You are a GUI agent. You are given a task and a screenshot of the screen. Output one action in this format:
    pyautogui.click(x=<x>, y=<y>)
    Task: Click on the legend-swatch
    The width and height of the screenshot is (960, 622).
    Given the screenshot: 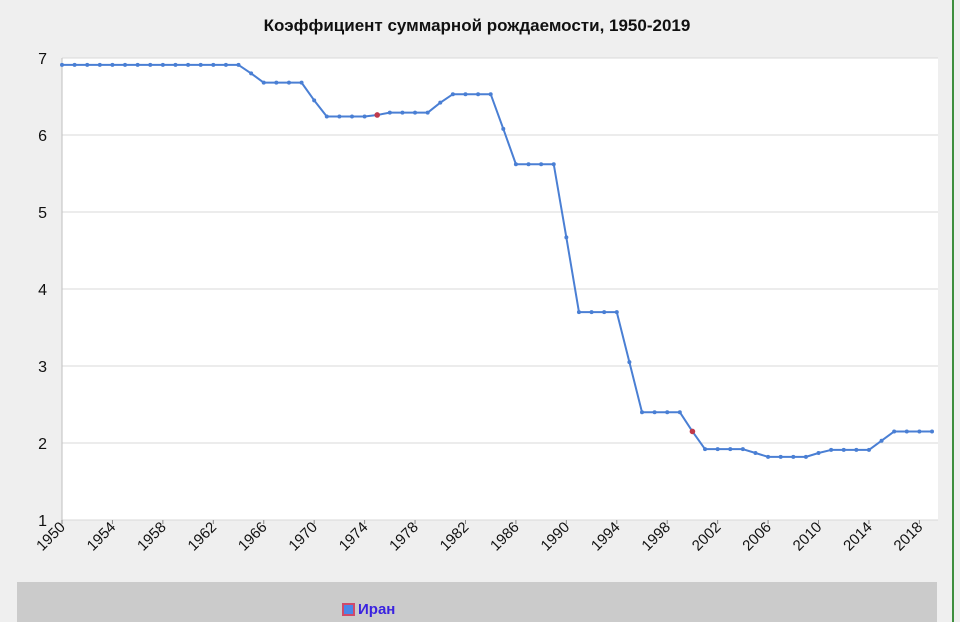 What is the action you would take?
    pyautogui.click(x=348, y=609)
    